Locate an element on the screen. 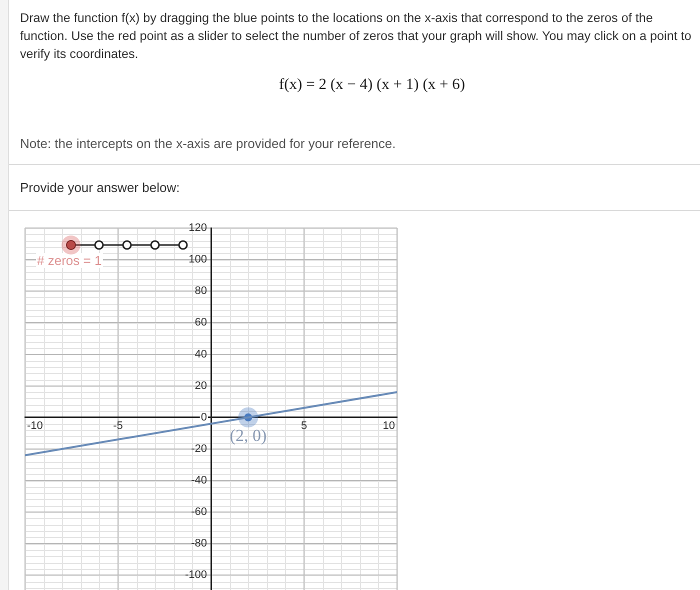 This screenshot has height=590, width=700. x-tick-label: -10 is located at coordinates (35, 426).